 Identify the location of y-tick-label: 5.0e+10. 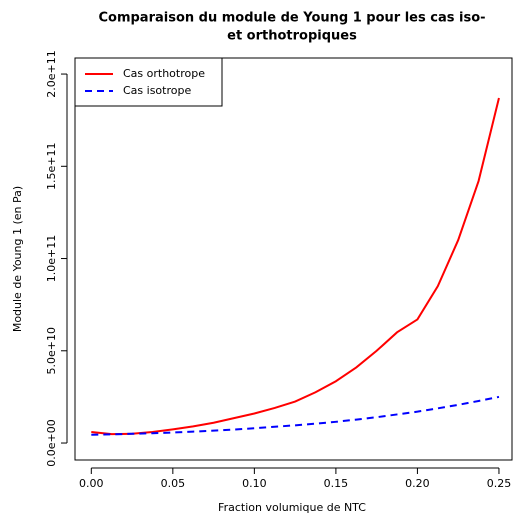
(51, 350).